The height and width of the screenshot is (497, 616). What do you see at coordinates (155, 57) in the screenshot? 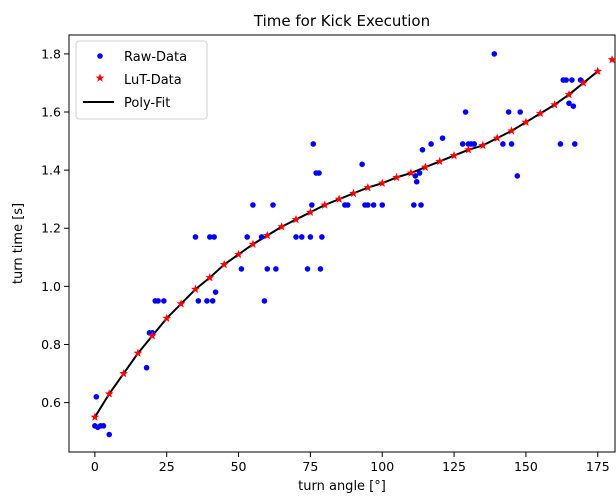
I see `legend-label-raw-data: Raw-Data` at bounding box center [155, 57].